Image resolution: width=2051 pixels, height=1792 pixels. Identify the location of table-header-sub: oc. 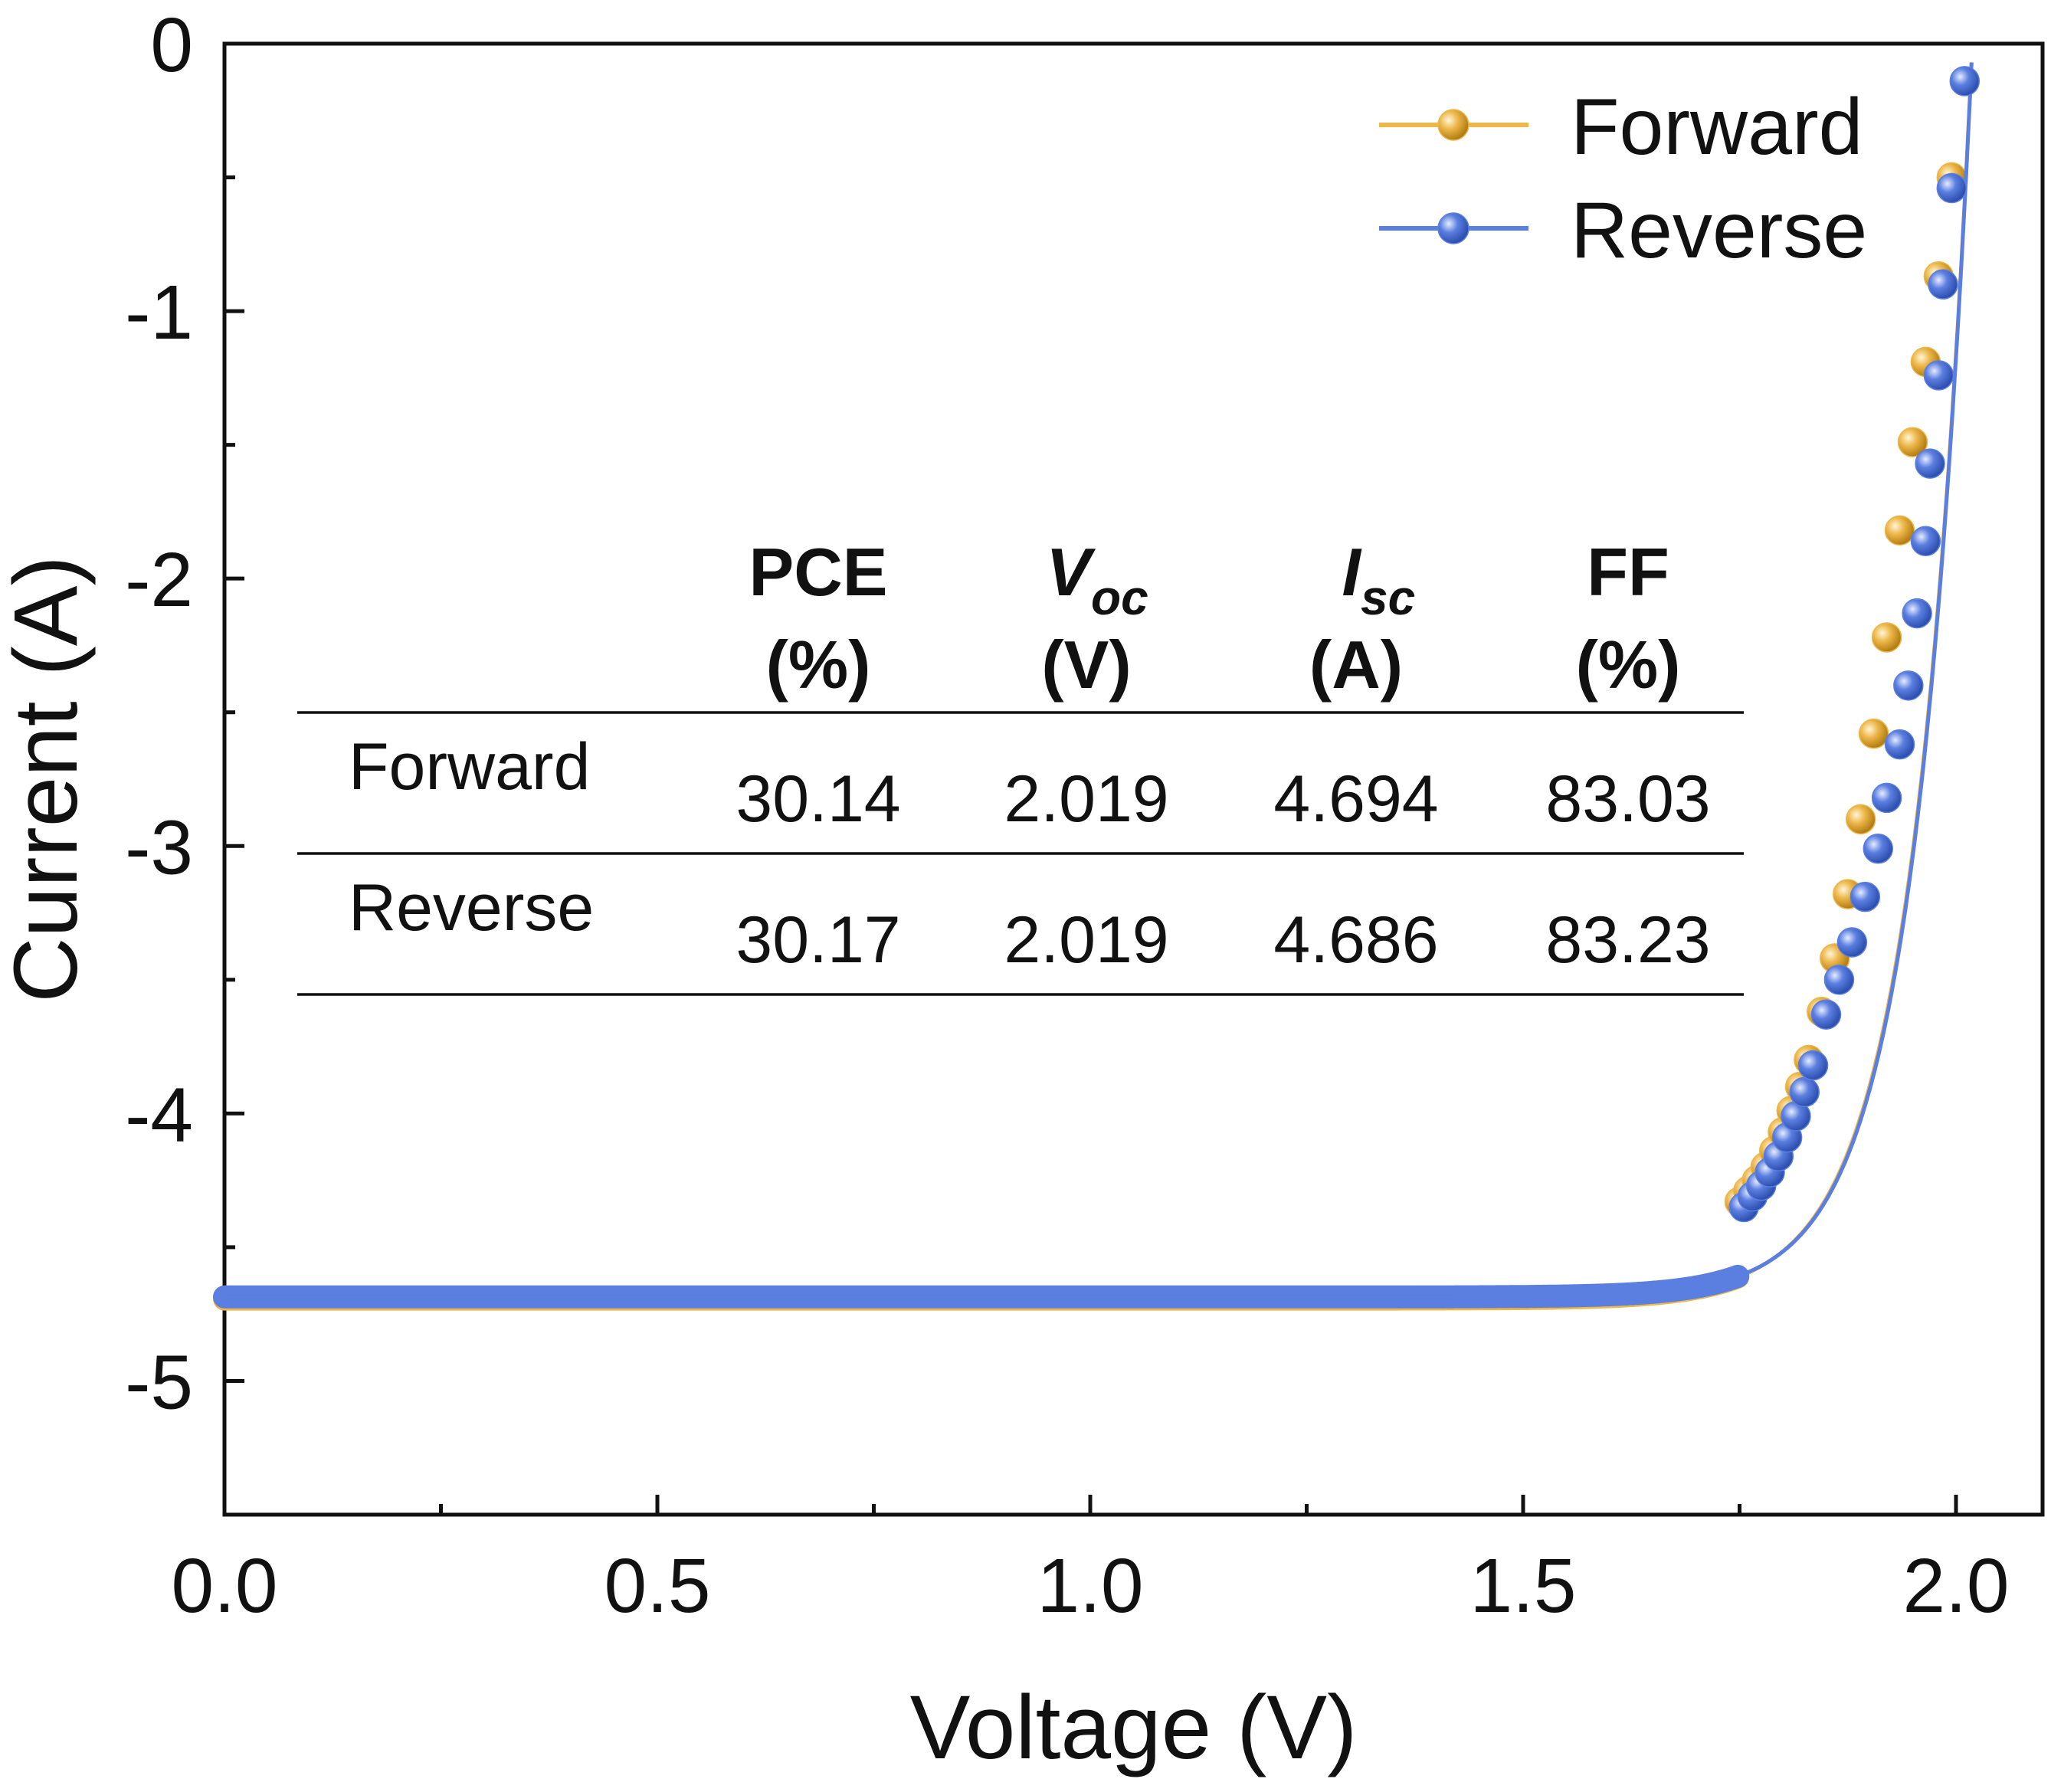
(1119, 597).